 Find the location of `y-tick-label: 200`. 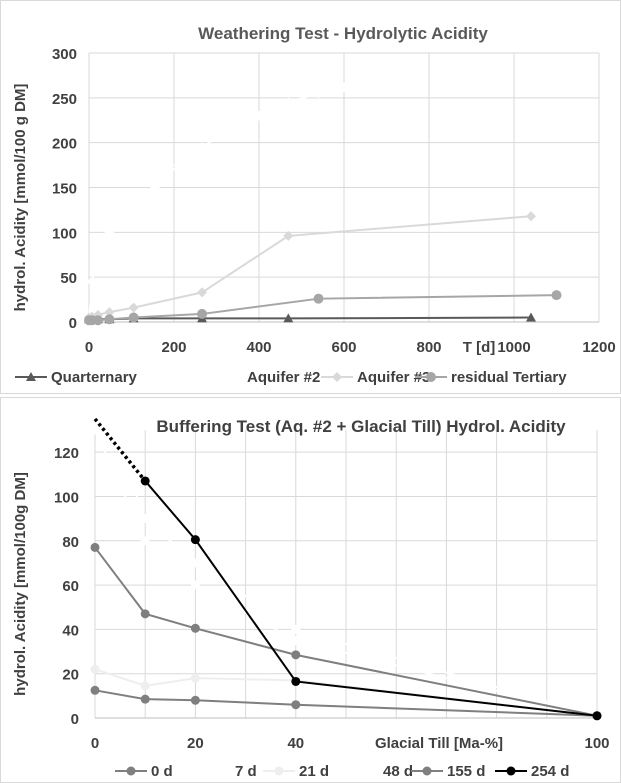

y-tick-label: 200 is located at coordinates (64, 144).